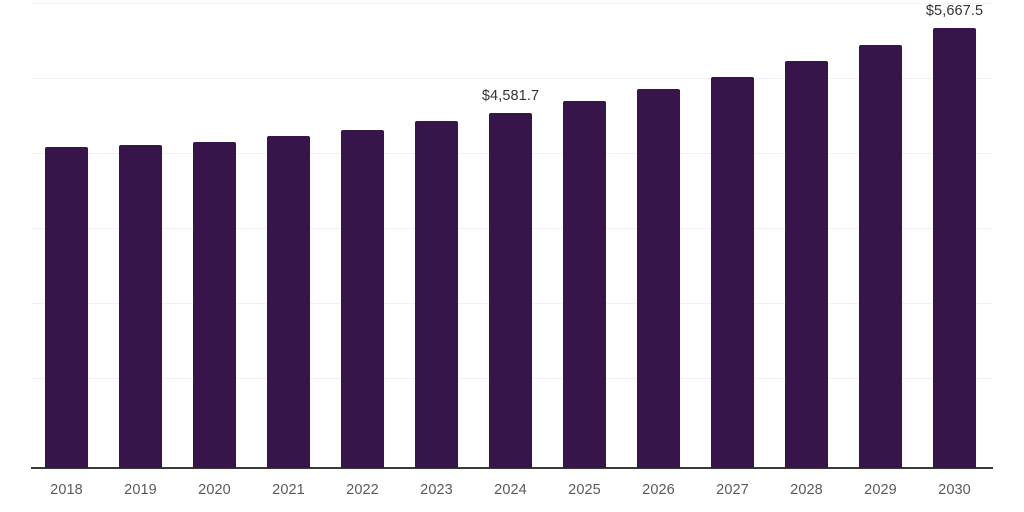 This screenshot has width=1024, height=512. I want to click on bar-2024, so click(510, 290).